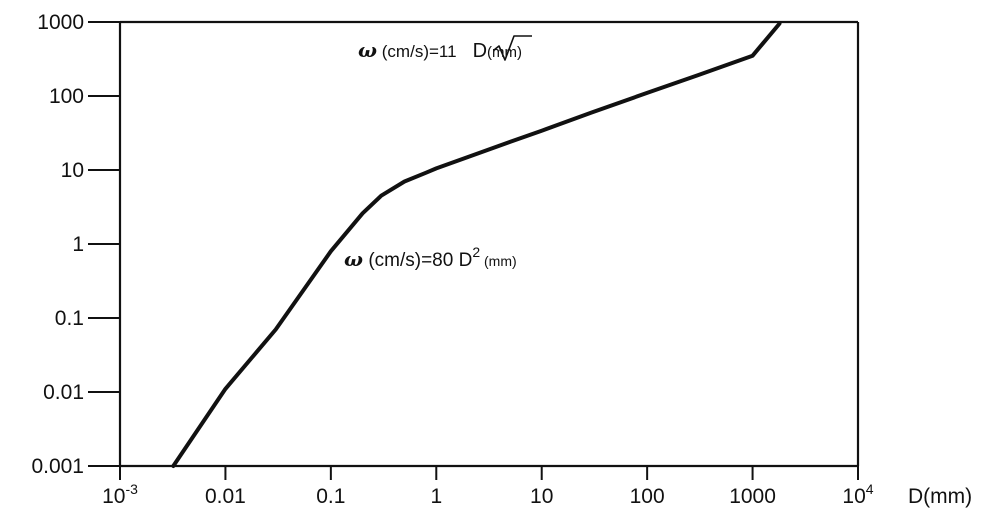 Image resolution: width=1004 pixels, height=531 pixels. I want to click on x-tick-label: 10⁴, so click(857, 494).